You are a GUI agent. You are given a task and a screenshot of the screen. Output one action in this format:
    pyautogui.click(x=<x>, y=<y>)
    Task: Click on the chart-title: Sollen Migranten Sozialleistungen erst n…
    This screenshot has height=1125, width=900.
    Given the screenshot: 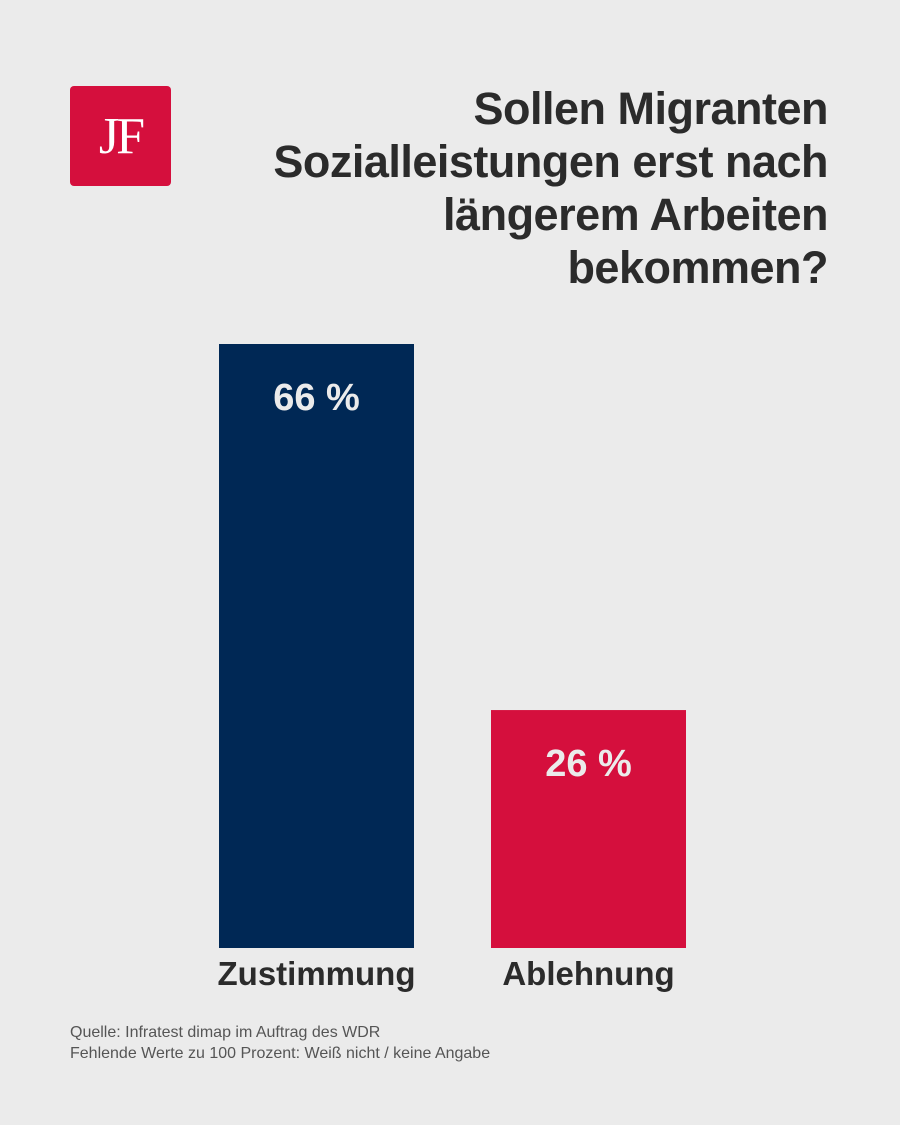 What is the action you would take?
    pyautogui.click(x=550, y=188)
    